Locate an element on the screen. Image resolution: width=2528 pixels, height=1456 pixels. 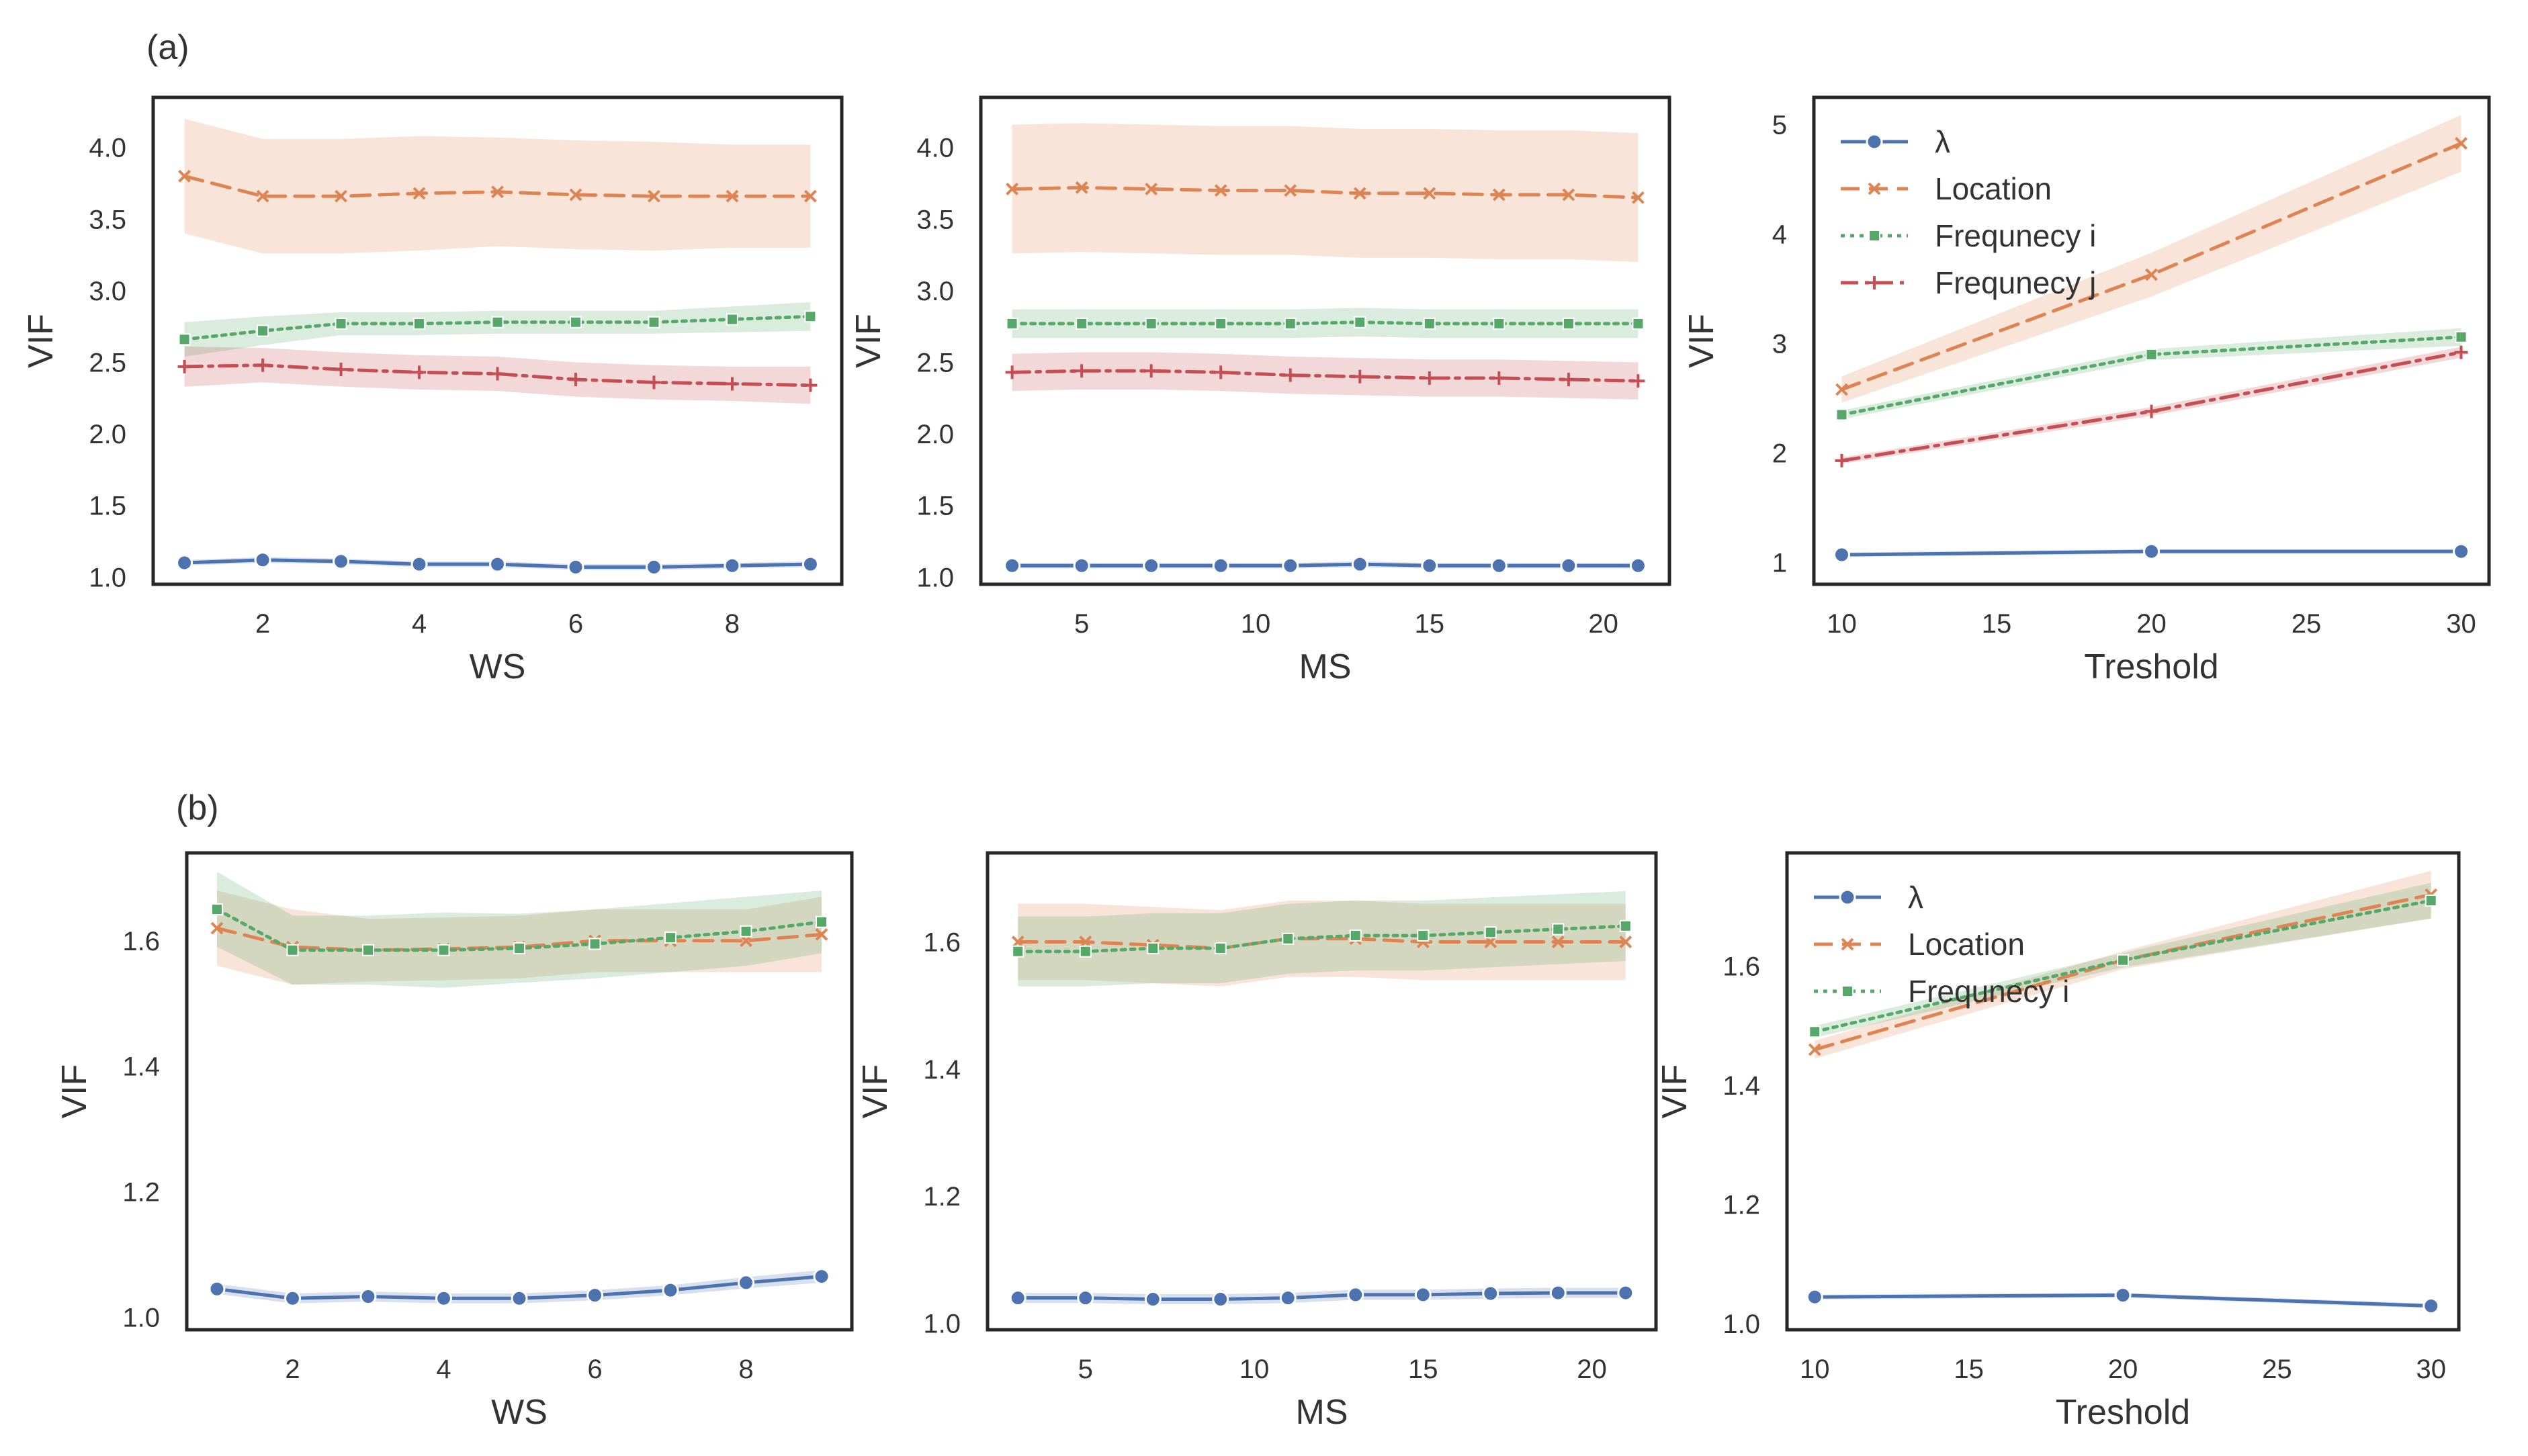
x-axis-label: Treshold is located at coordinates (2151, 666).